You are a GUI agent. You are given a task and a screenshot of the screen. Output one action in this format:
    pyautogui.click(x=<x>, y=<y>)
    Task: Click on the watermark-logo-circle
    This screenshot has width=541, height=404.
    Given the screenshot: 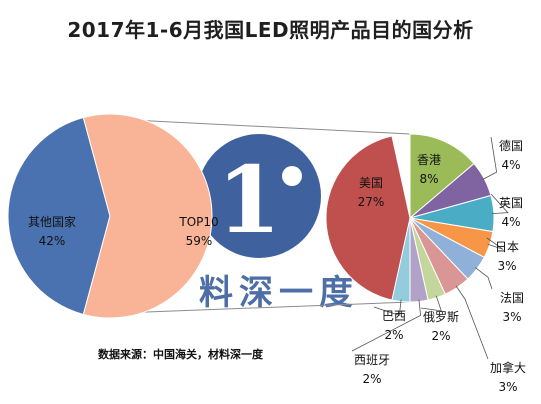 What is the action you would take?
    pyautogui.click(x=259, y=196)
    